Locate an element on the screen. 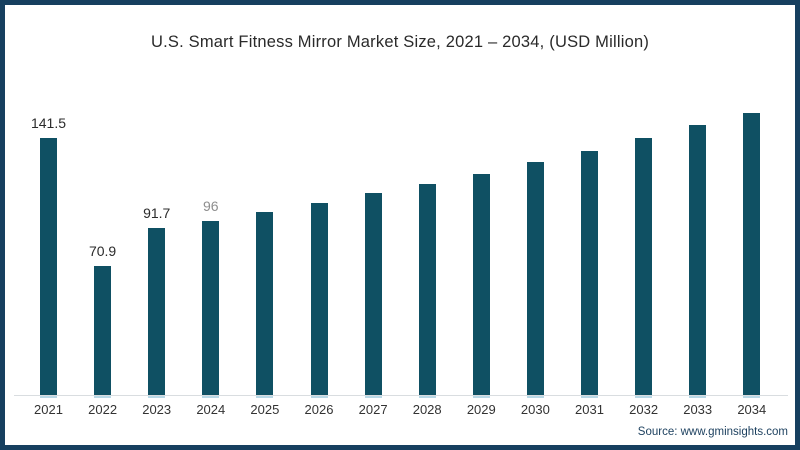 This screenshot has width=800, height=450. x-tick-2024 is located at coordinates (211, 397).